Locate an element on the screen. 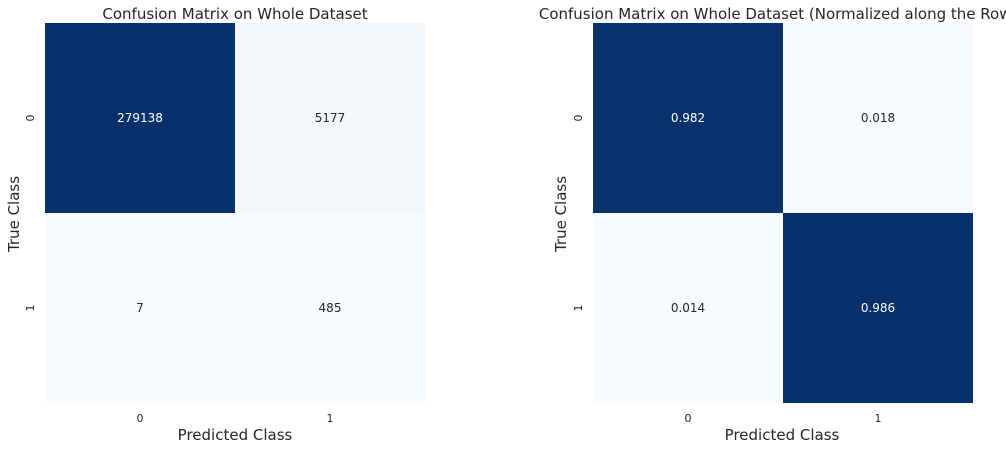 The image size is (1006, 449). chart-title: Confusion Matrix on Whole Dataset is located at coordinates (234, 14).